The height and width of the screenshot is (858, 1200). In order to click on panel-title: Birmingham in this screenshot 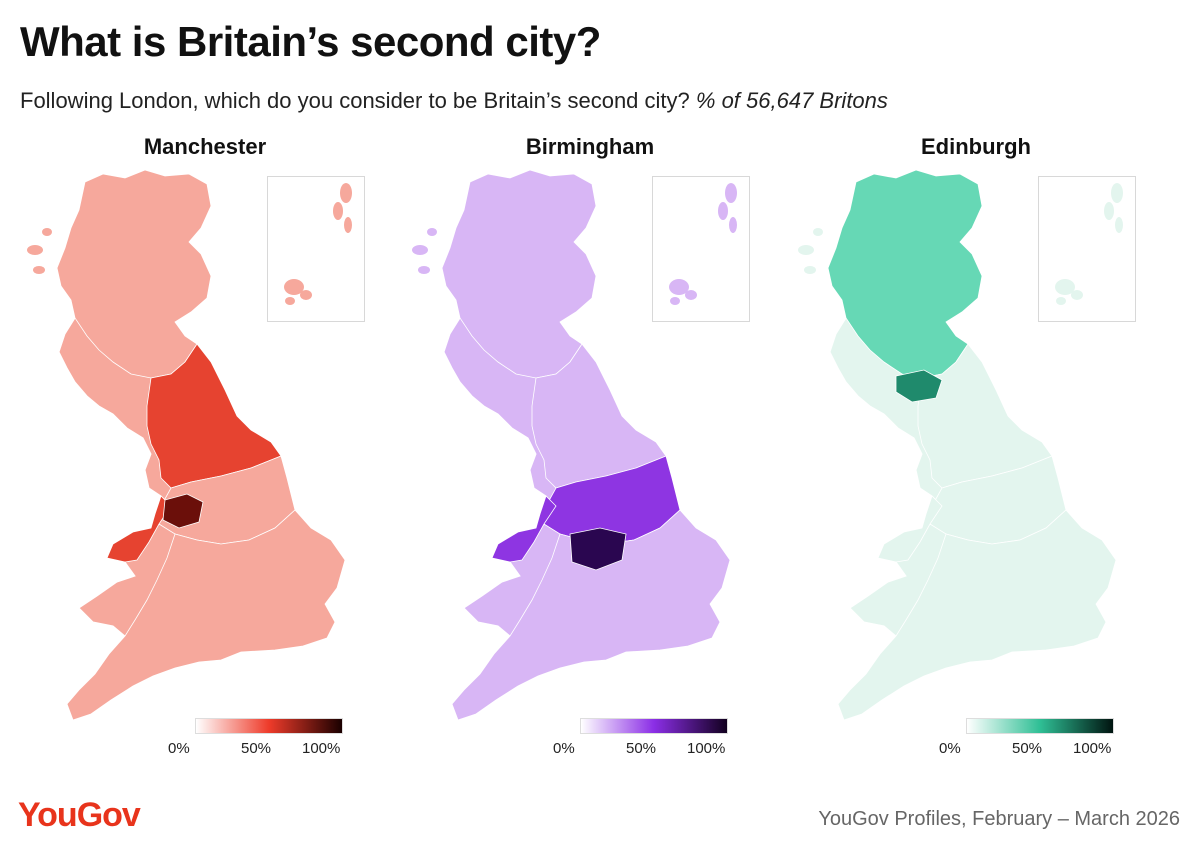, I will do `click(590, 146)`.